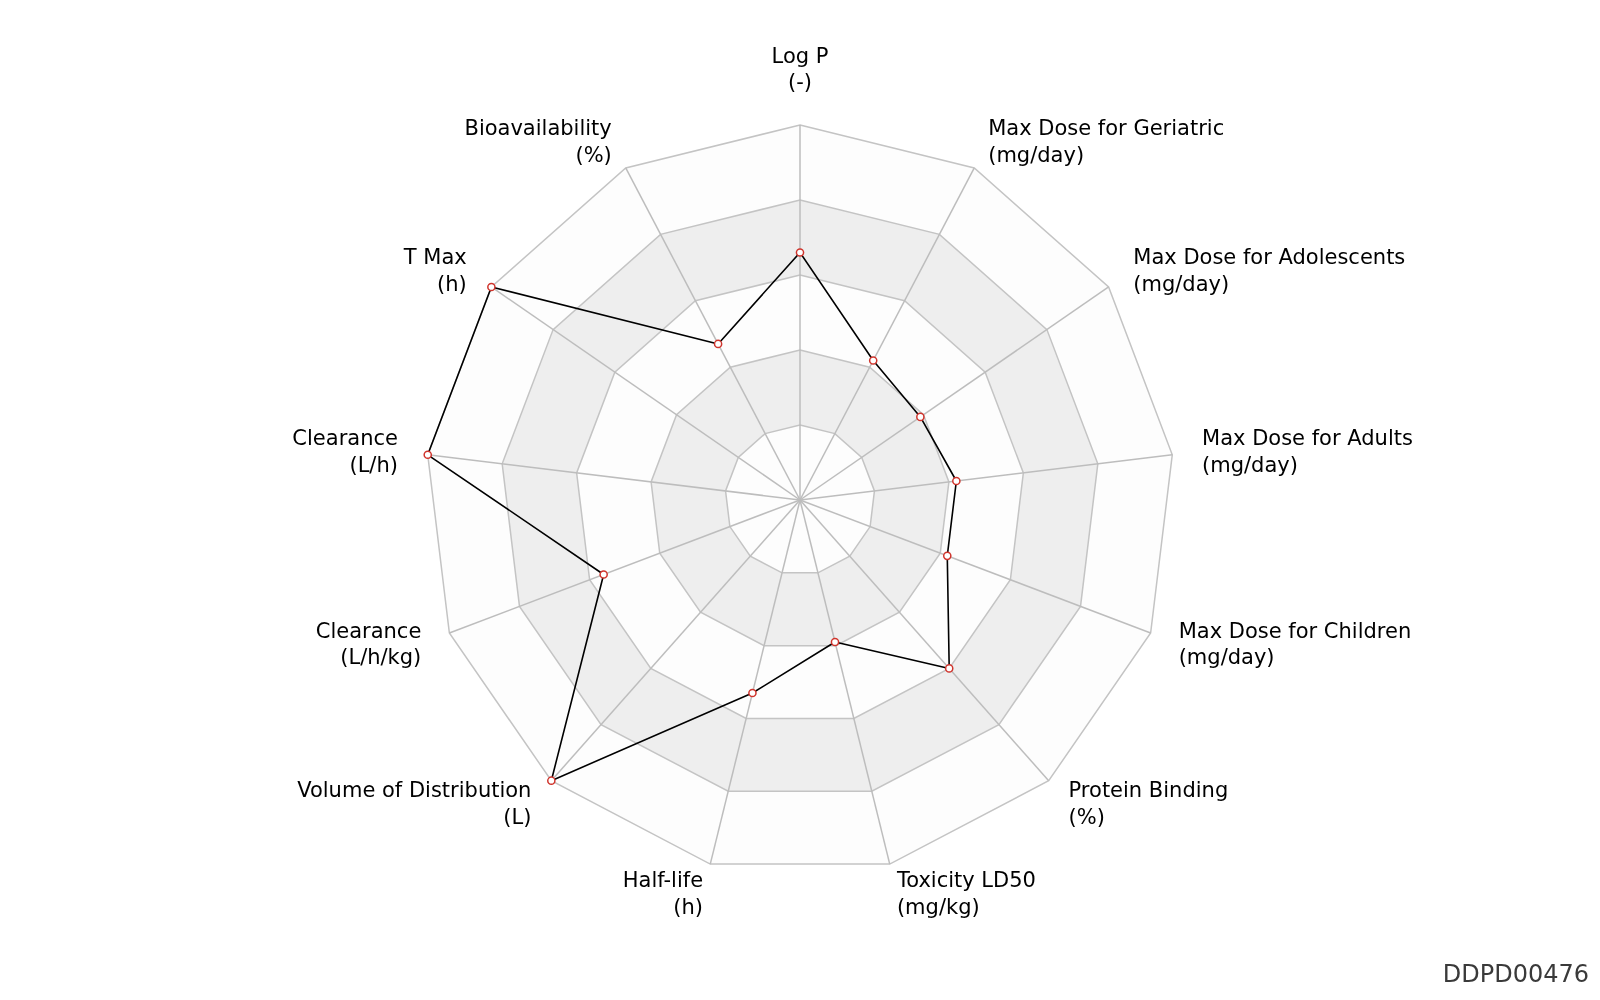 The image size is (1600, 1000). I want to click on spoke-label: Protein Binding (%), so click(1148, 803).